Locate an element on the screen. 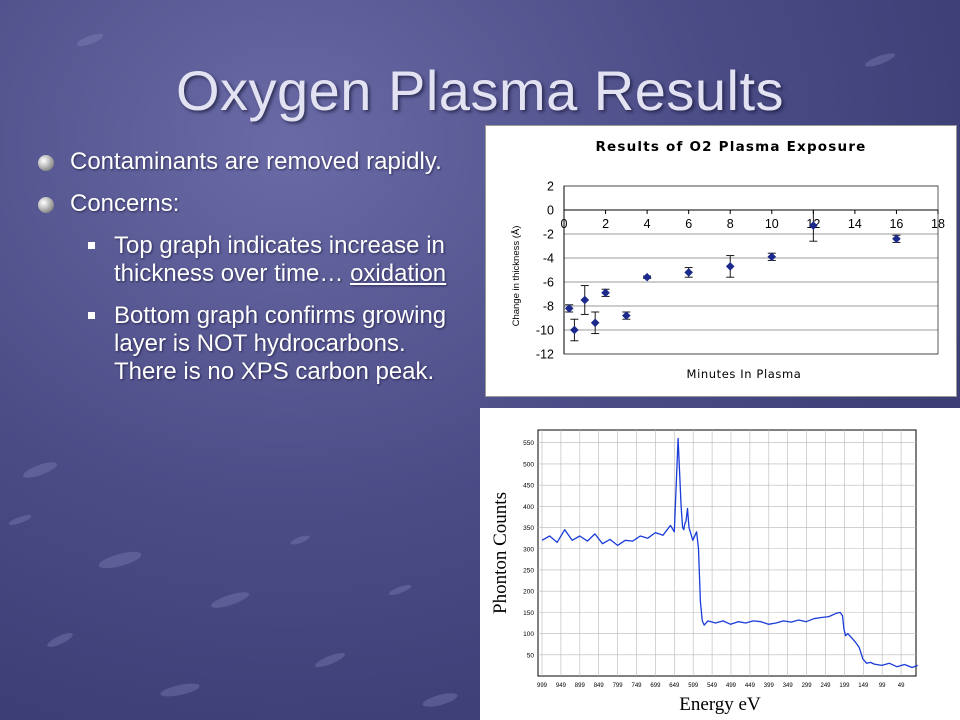 This screenshot has height=720, width=960. x-tick-label: 849 is located at coordinates (599, 686).